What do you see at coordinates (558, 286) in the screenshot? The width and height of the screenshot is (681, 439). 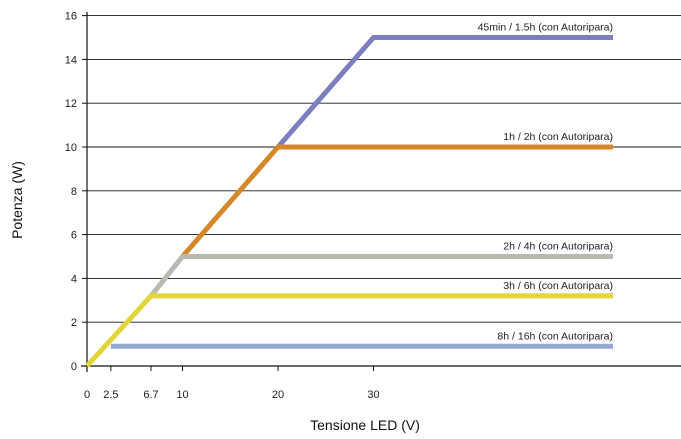 I see `series-label-3: 3h / 6h (con Autoripara)` at bounding box center [558, 286].